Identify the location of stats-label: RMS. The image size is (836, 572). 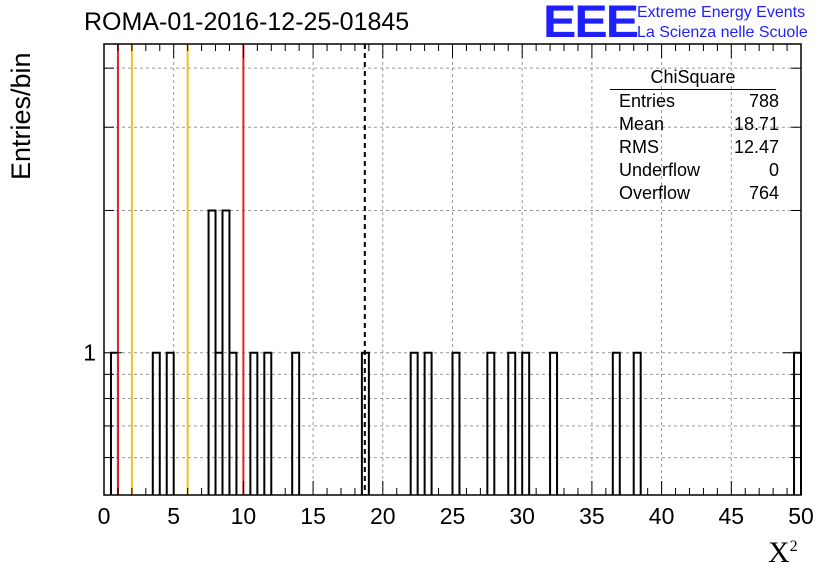
(639, 147).